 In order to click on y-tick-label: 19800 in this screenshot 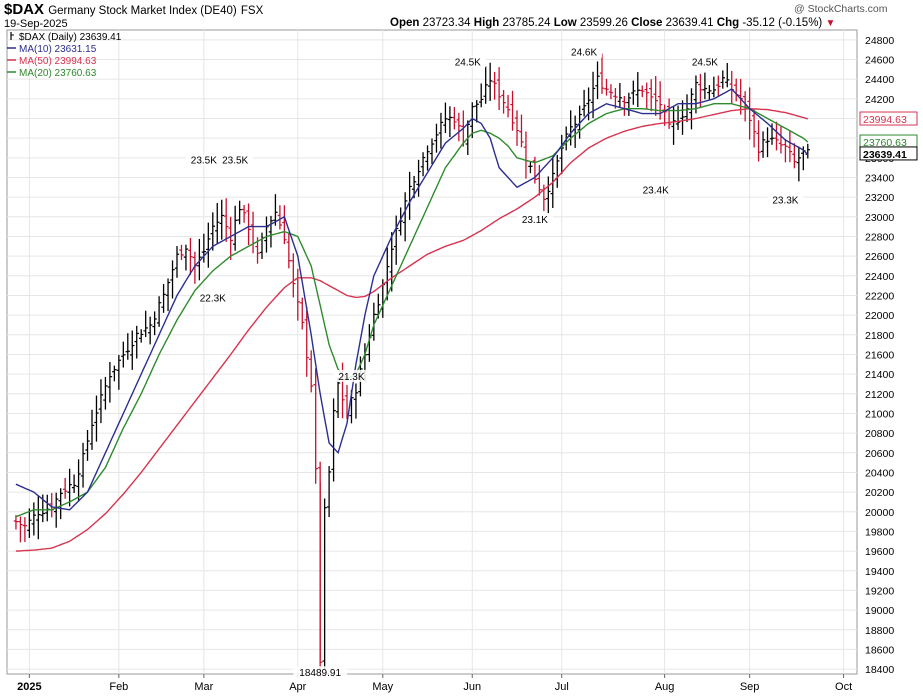, I will do `click(879, 532)`.